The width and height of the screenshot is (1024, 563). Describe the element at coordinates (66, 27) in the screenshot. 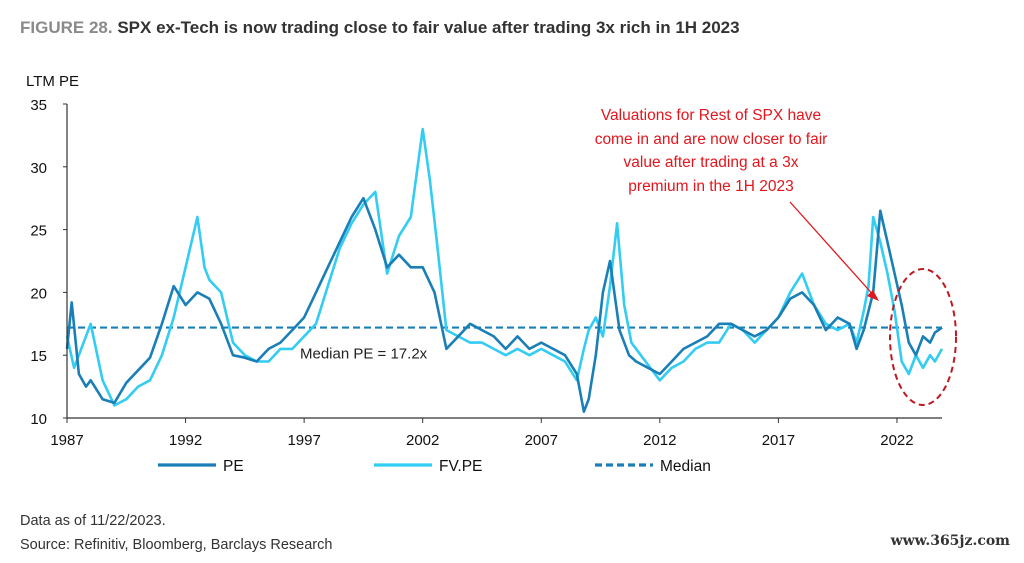

I see `figure-label: FIGURE 28.` at that location.